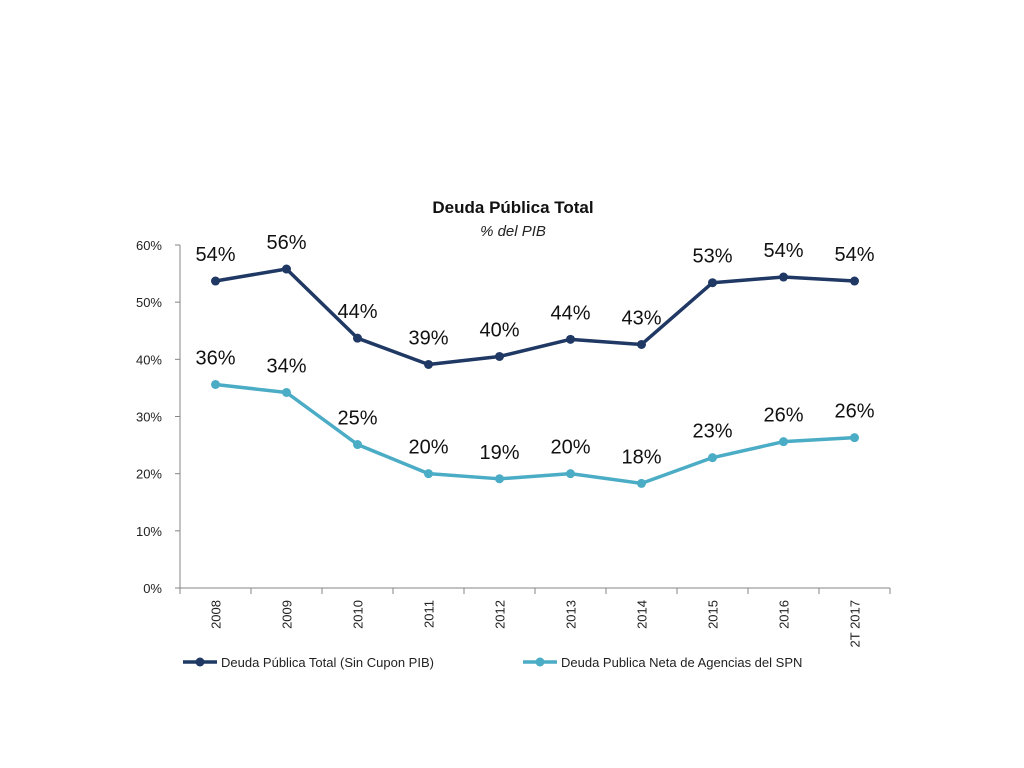  What do you see at coordinates (149, 302) in the screenshot?
I see `y-tick-label: 50%` at bounding box center [149, 302].